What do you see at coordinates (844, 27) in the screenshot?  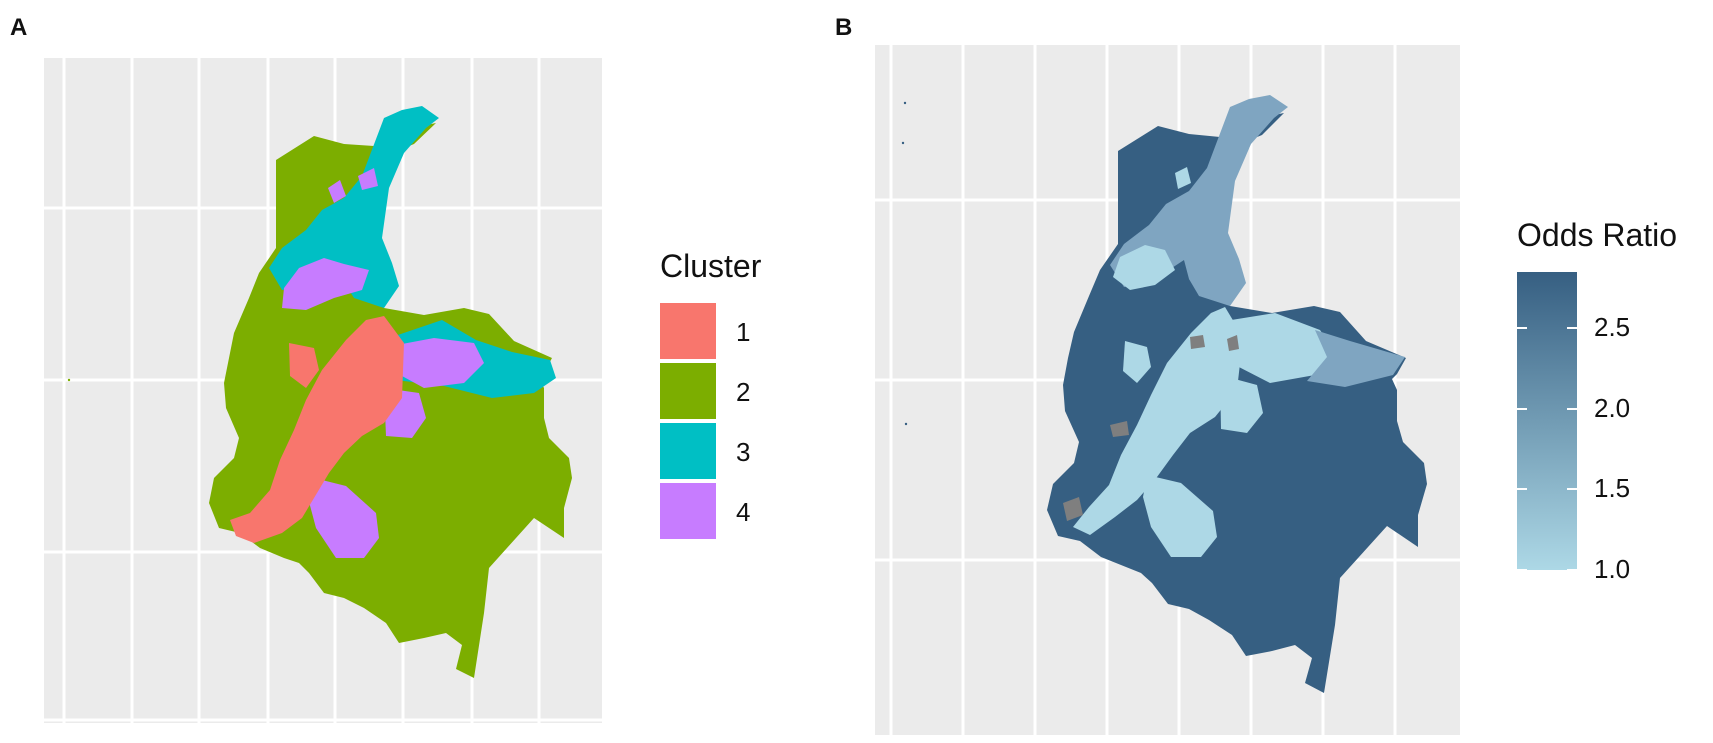 I see `panel-label-b: B` at bounding box center [844, 27].